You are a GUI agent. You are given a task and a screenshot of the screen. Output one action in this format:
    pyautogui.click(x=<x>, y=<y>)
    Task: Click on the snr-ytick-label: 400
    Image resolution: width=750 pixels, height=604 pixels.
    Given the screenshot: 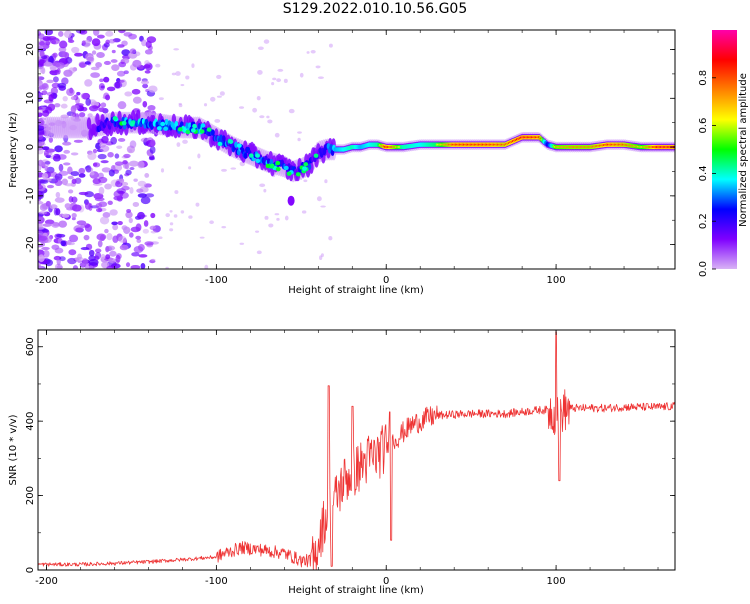 What is the action you would take?
    pyautogui.click(x=30, y=421)
    